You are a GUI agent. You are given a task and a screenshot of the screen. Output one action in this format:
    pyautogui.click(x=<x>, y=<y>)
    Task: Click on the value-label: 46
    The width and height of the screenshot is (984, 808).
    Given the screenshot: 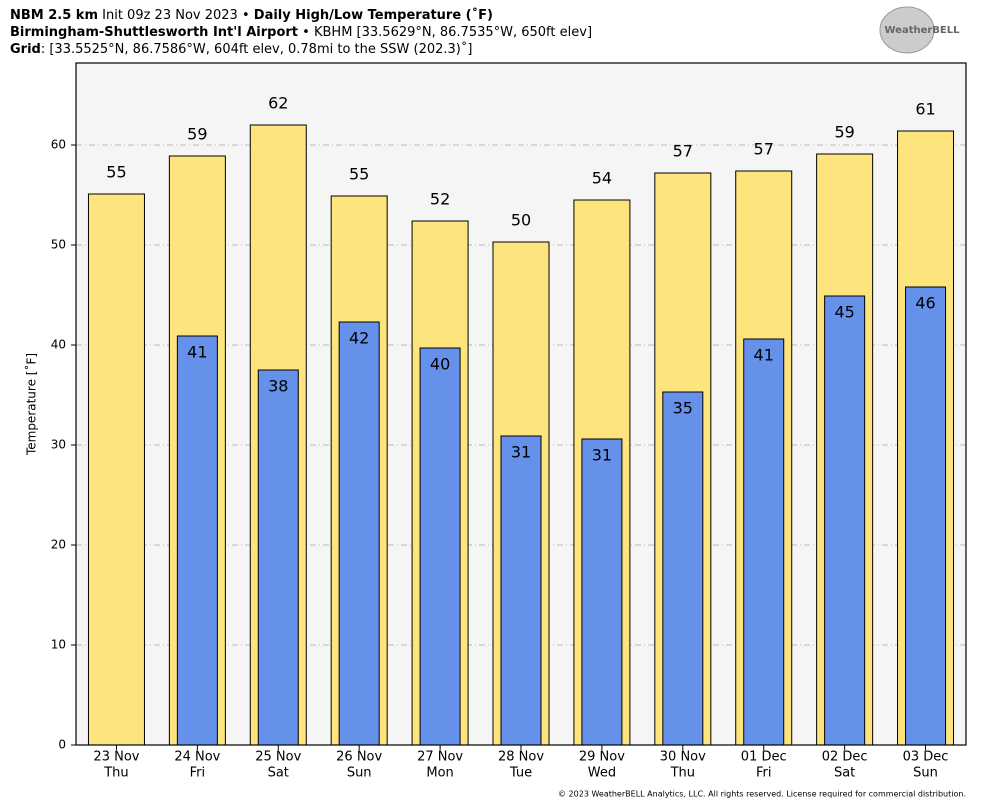 What is the action you would take?
    pyautogui.click(x=925, y=303)
    